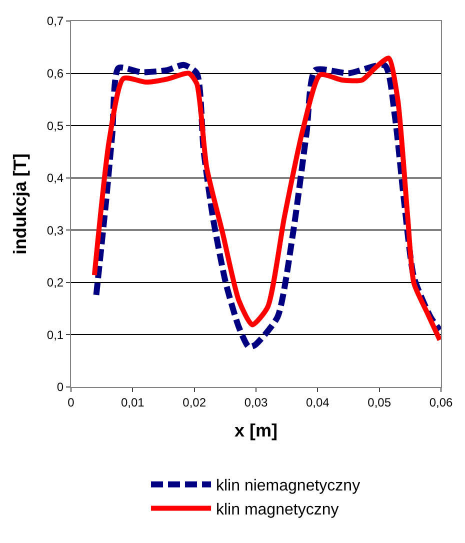  Describe the element at coordinates (318, 402) in the screenshot. I see `x-tick-label: 0,04` at that location.